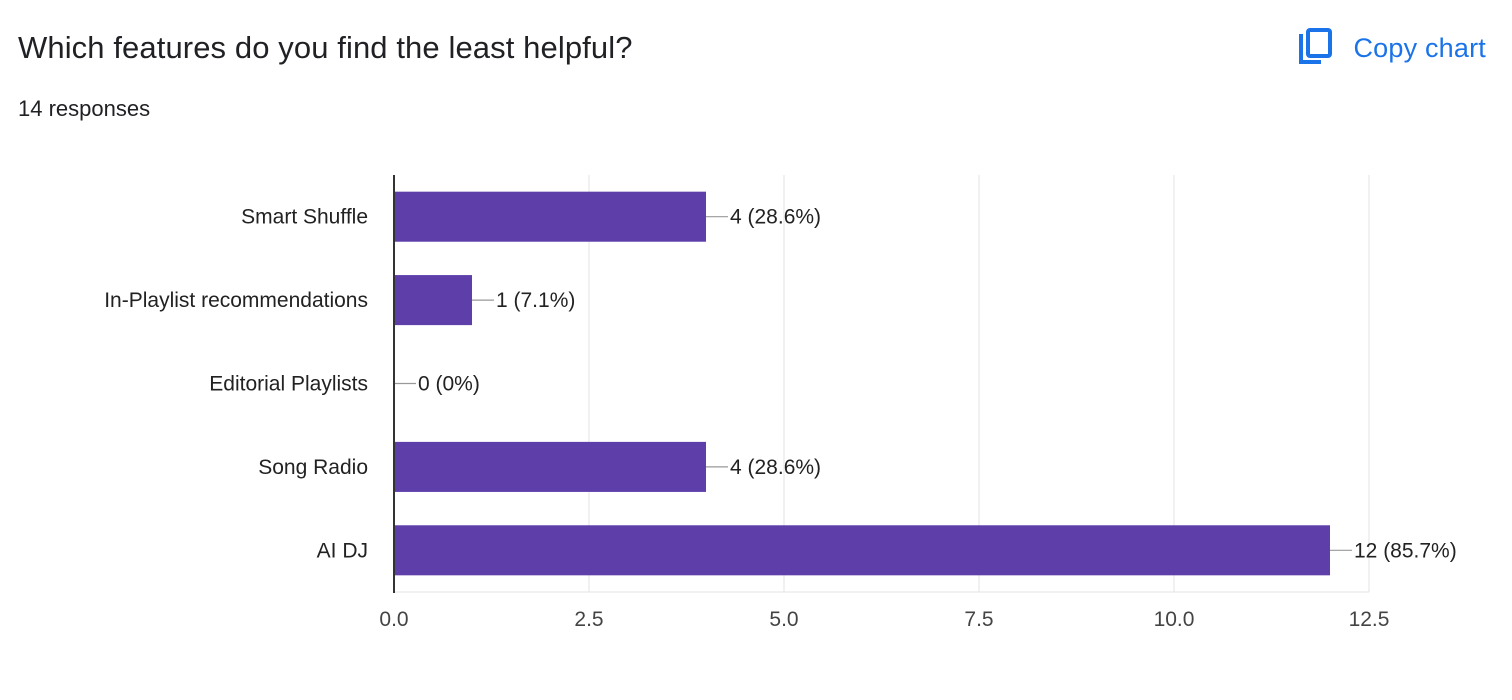  Describe the element at coordinates (1315, 48) in the screenshot. I see `copy-icon` at that location.